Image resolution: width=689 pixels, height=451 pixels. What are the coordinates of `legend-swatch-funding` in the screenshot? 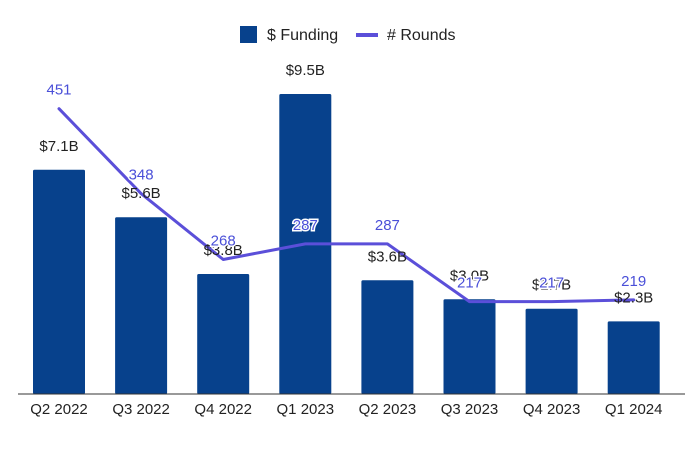 It's located at (248, 34).